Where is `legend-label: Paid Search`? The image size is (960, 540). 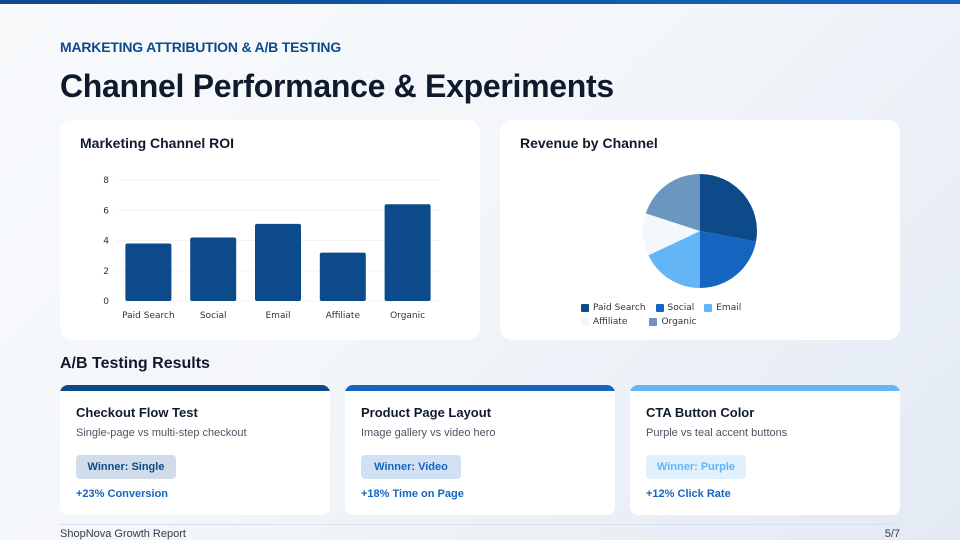
legend-label: Paid Search is located at coordinates (619, 308).